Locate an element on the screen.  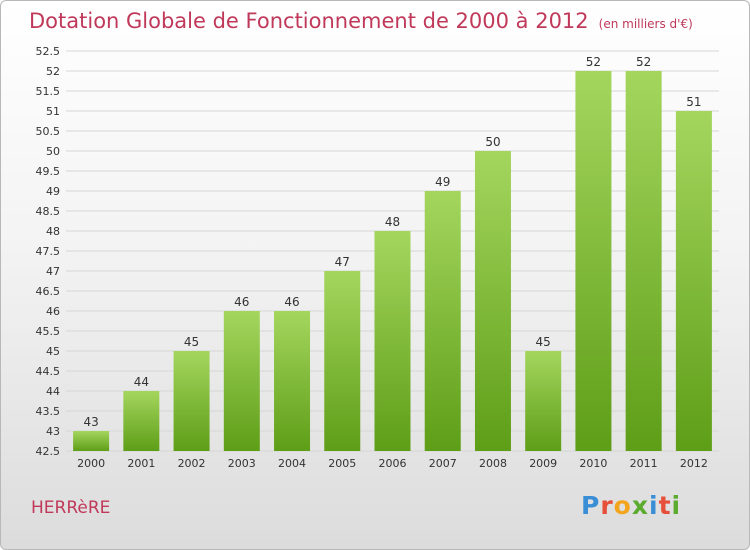
logo-letter: o is located at coordinates (622, 505).